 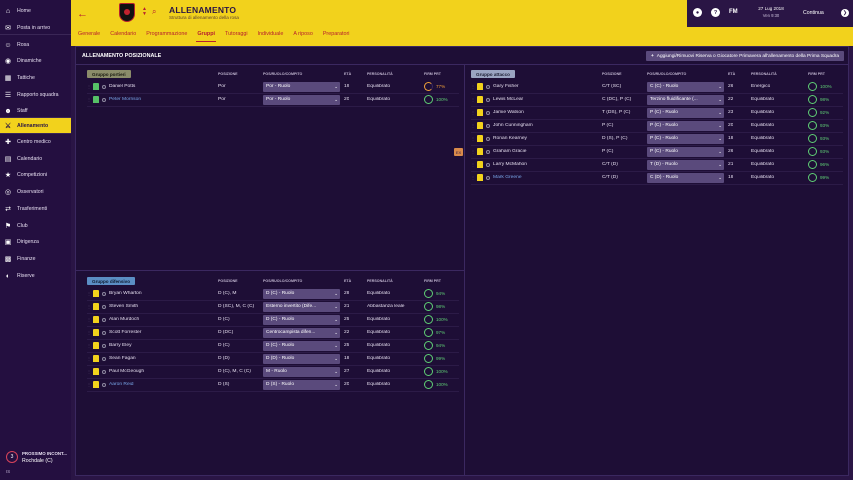 I want to click on sidebar-item-competizioni: ★ Competizioni, so click(x=35, y=175).